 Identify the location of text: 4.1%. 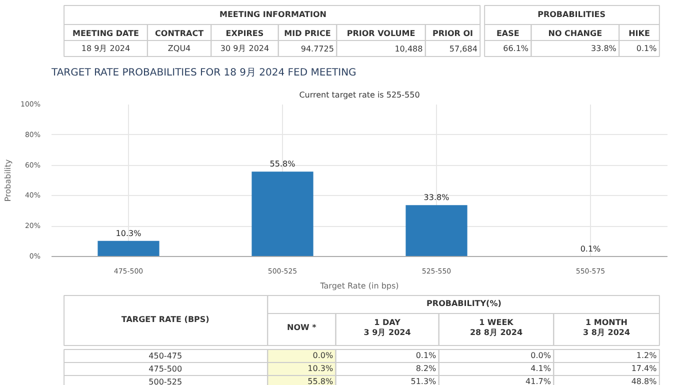
(541, 368).